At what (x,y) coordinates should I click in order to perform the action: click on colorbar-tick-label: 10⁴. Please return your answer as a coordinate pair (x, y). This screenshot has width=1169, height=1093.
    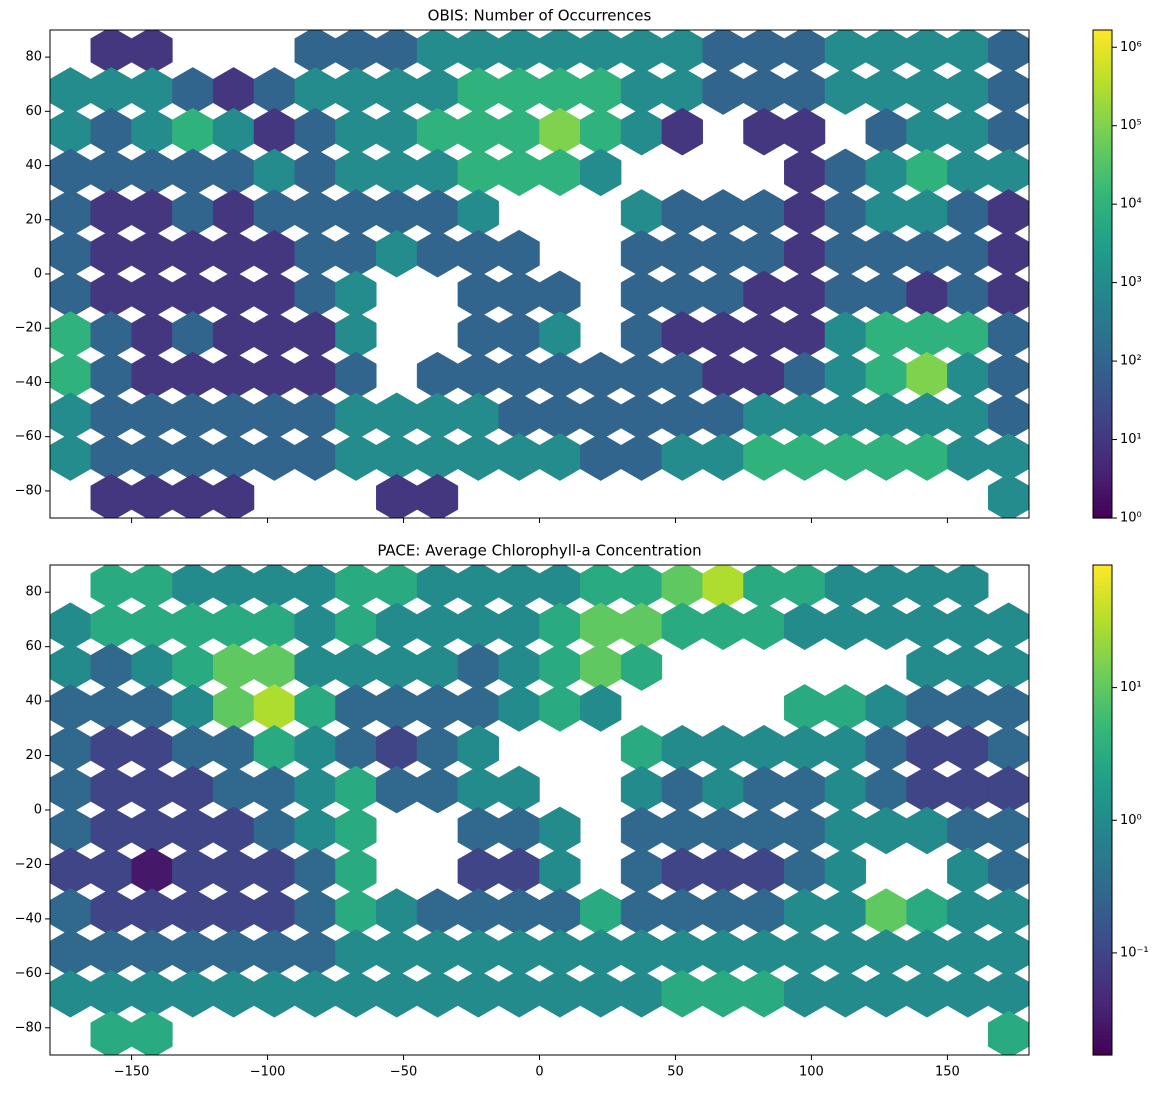
    Looking at the image, I should click on (1131, 204).